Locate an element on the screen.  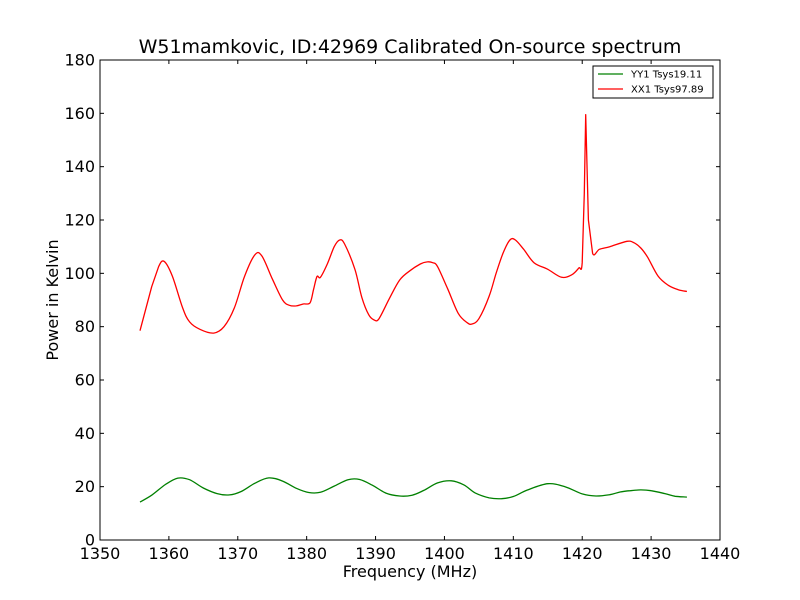
y-tick-label: 160 is located at coordinates (79, 113).